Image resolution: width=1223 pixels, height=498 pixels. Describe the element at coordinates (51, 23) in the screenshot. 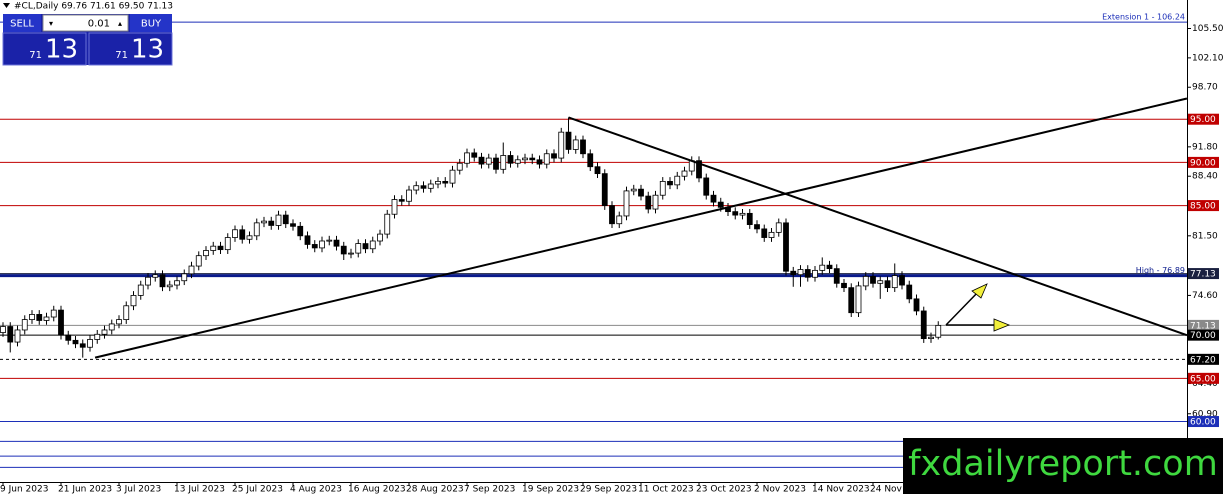

I see `lot-down: ▾` at that location.